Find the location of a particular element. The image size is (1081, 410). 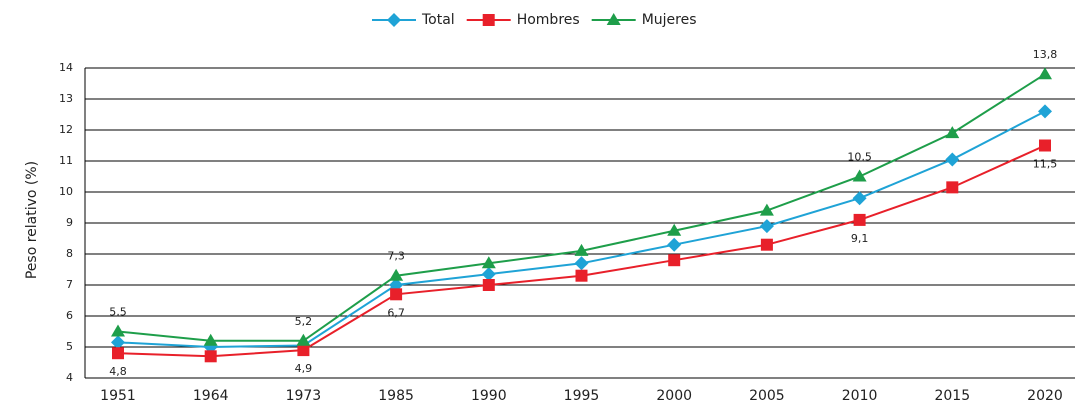

data-label: 11,5 is located at coordinates (1045, 164).